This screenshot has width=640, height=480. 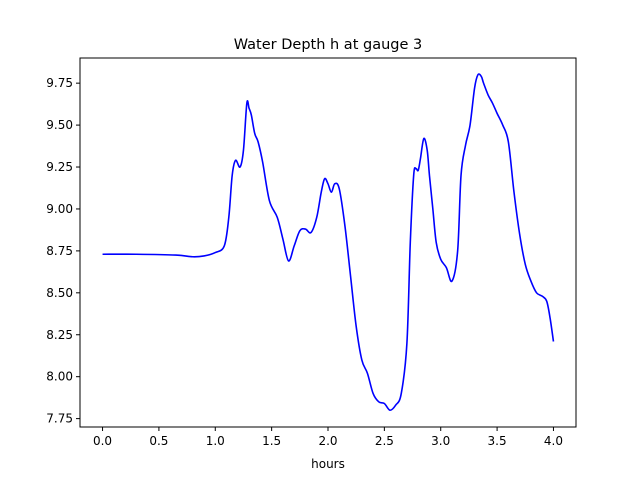 I want to click on x-tick-label: 1.0, so click(x=215, y=441).